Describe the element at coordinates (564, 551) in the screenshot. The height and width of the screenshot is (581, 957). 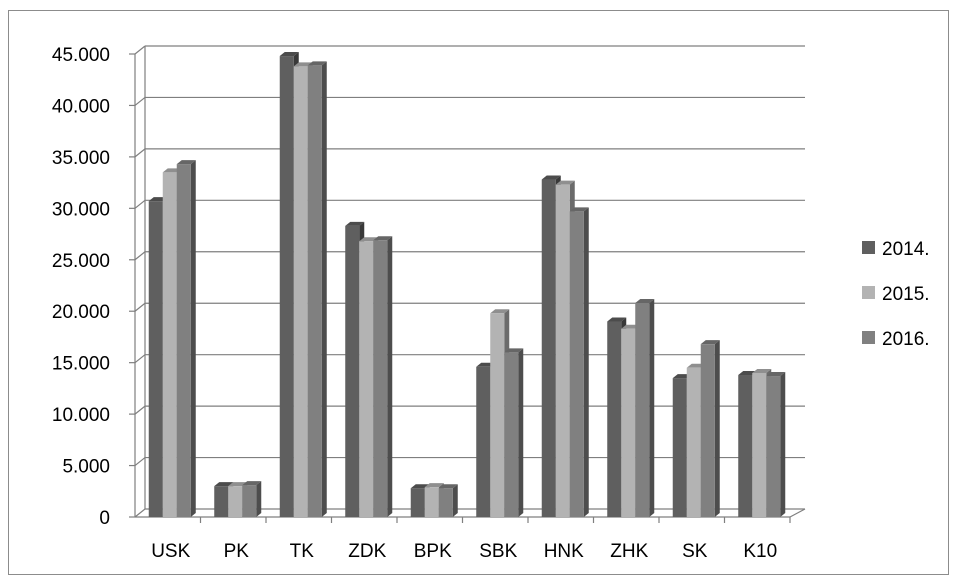
I see `x-tick-label: HNK` at that location.